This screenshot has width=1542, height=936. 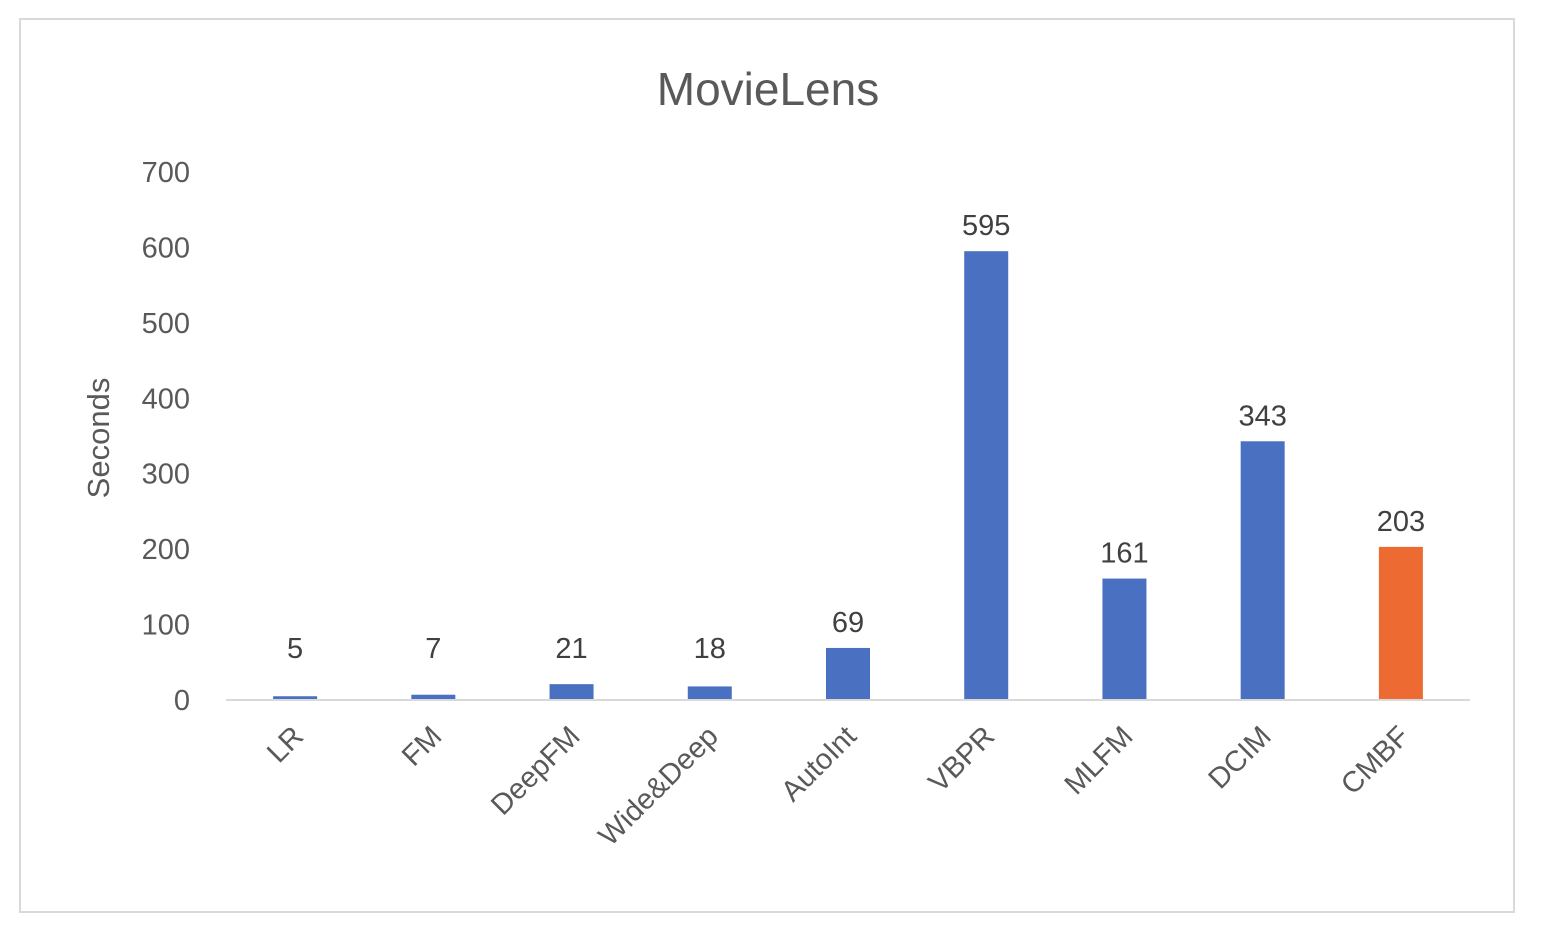 I want to click on data-label: 595, so click(x=986, y=226).